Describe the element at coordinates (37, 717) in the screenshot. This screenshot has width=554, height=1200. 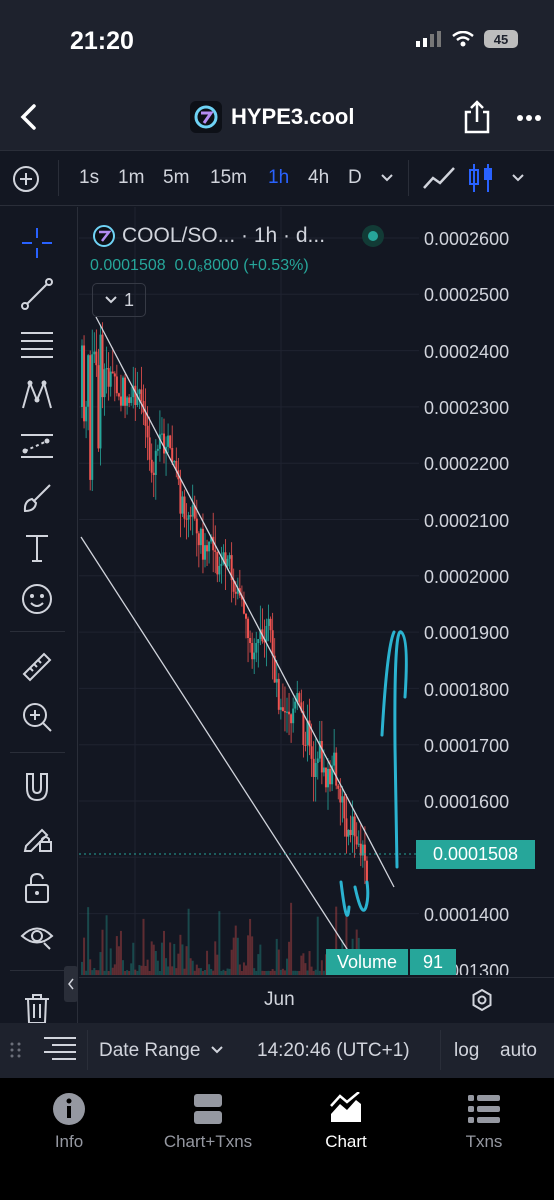
I see `zoom-in-icon` at that location.